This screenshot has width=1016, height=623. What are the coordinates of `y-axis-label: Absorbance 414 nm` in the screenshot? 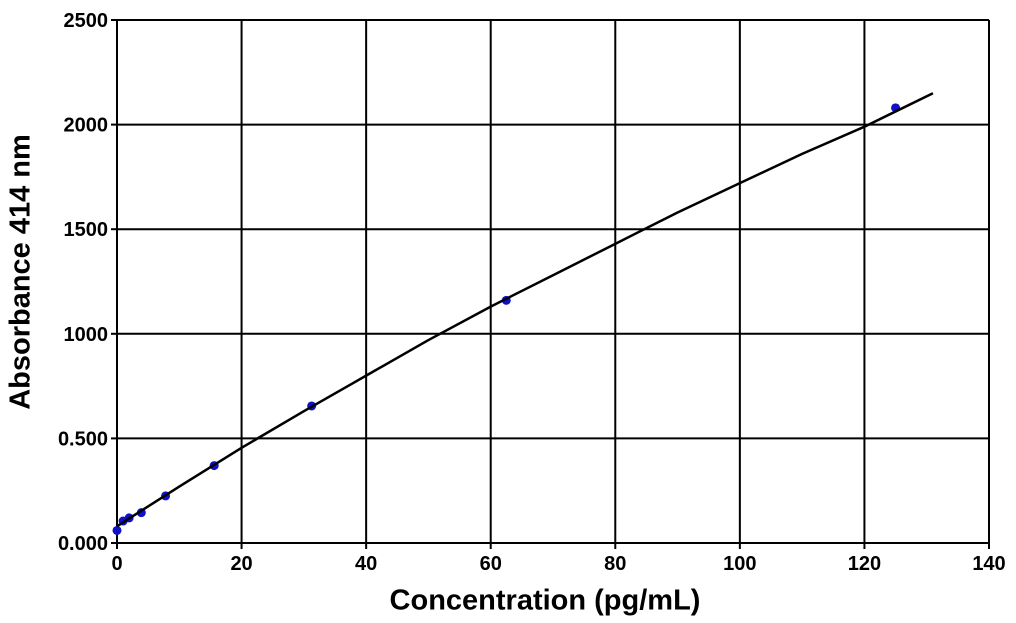 It's located at (21, 272).